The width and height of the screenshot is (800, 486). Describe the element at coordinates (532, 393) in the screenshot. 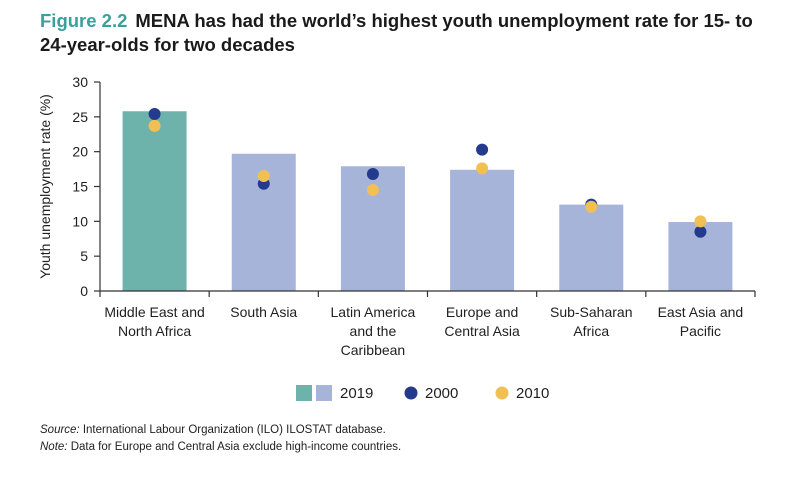

I see `legend-label-2010: 2010` at that location.